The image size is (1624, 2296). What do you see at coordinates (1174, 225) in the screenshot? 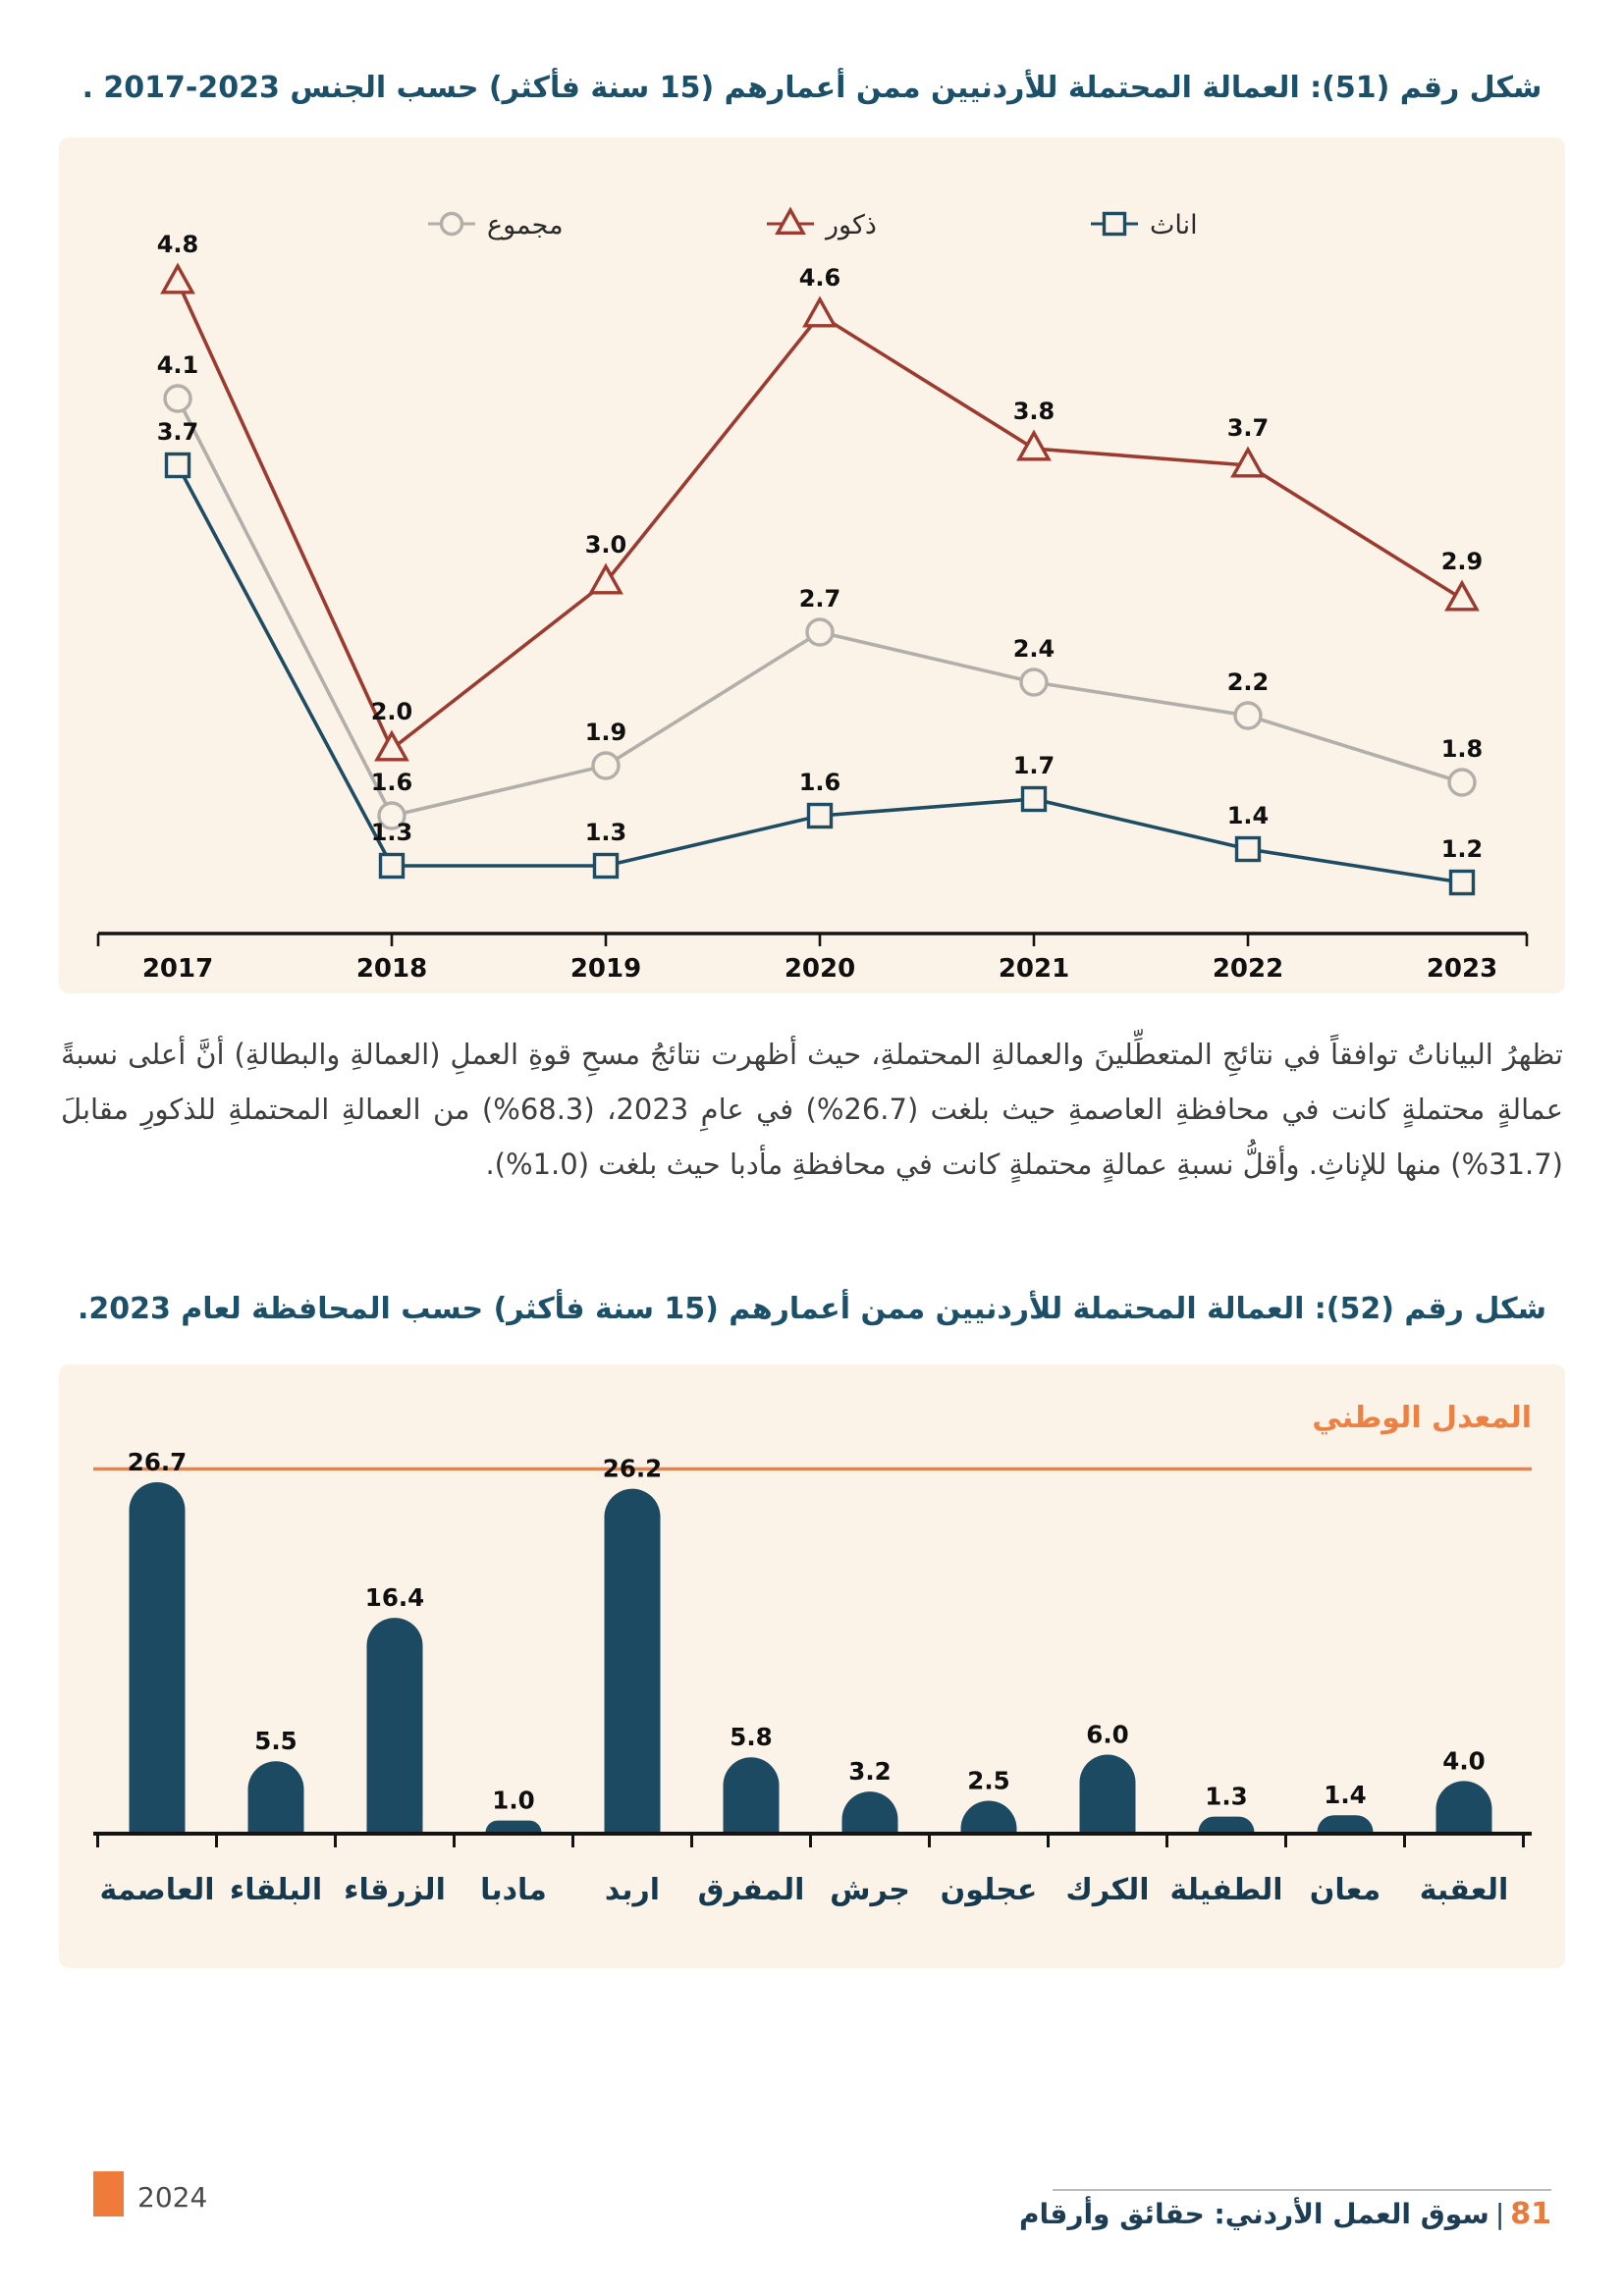
I see `females-legend-label: اناث` at bounding box center [1174, 225].